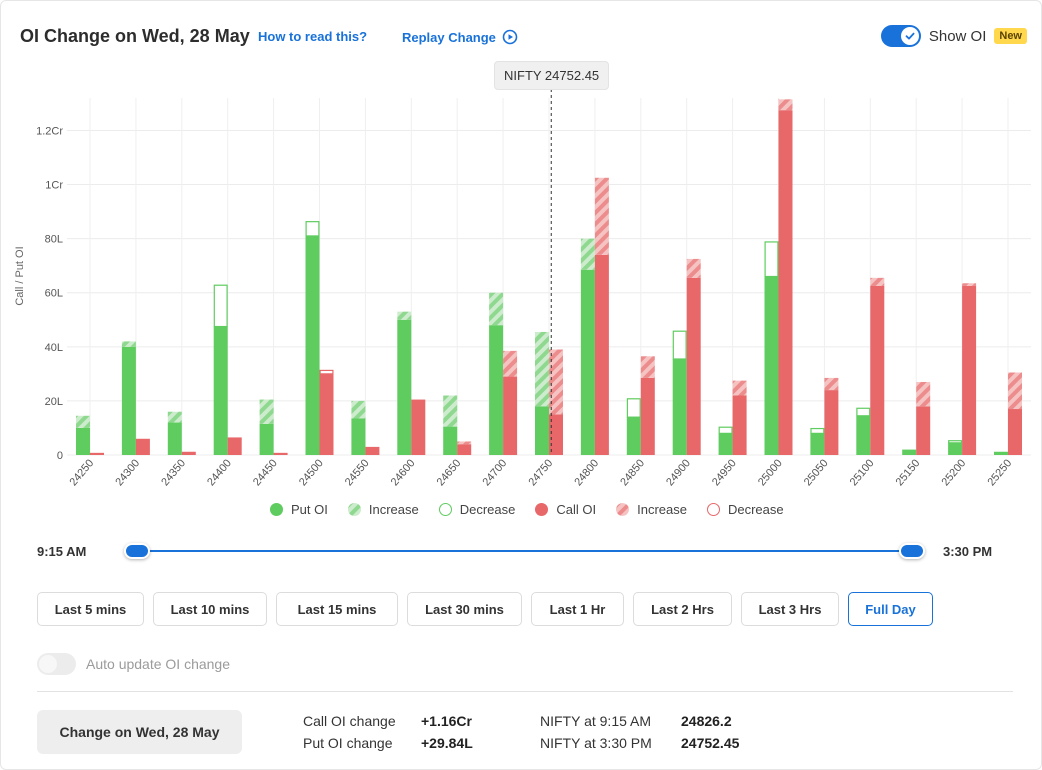 This screenshot has height=770, width=1042. What do you see at coordinates (313, 36) in the screenshot?
I see `how-to-read-link: How to read this?` at bounding box center [313, 36].